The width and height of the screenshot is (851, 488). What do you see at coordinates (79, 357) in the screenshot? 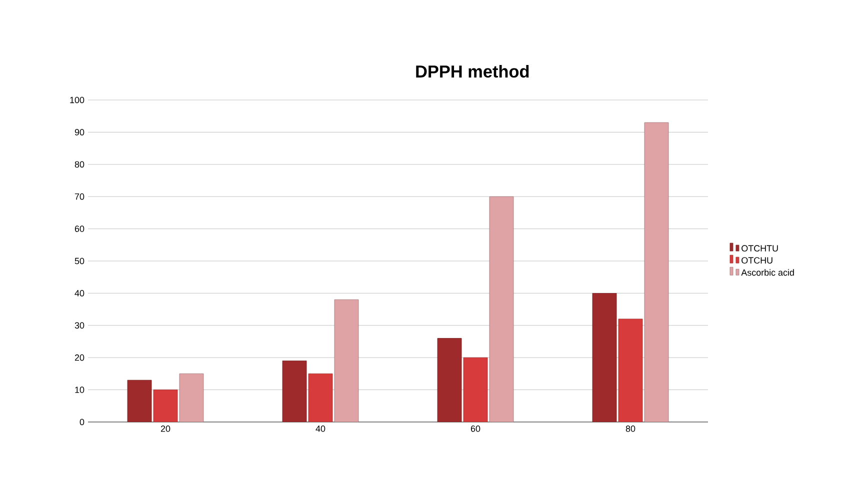
I see `y-tick-label: 20` at bounding box center [79, 357].